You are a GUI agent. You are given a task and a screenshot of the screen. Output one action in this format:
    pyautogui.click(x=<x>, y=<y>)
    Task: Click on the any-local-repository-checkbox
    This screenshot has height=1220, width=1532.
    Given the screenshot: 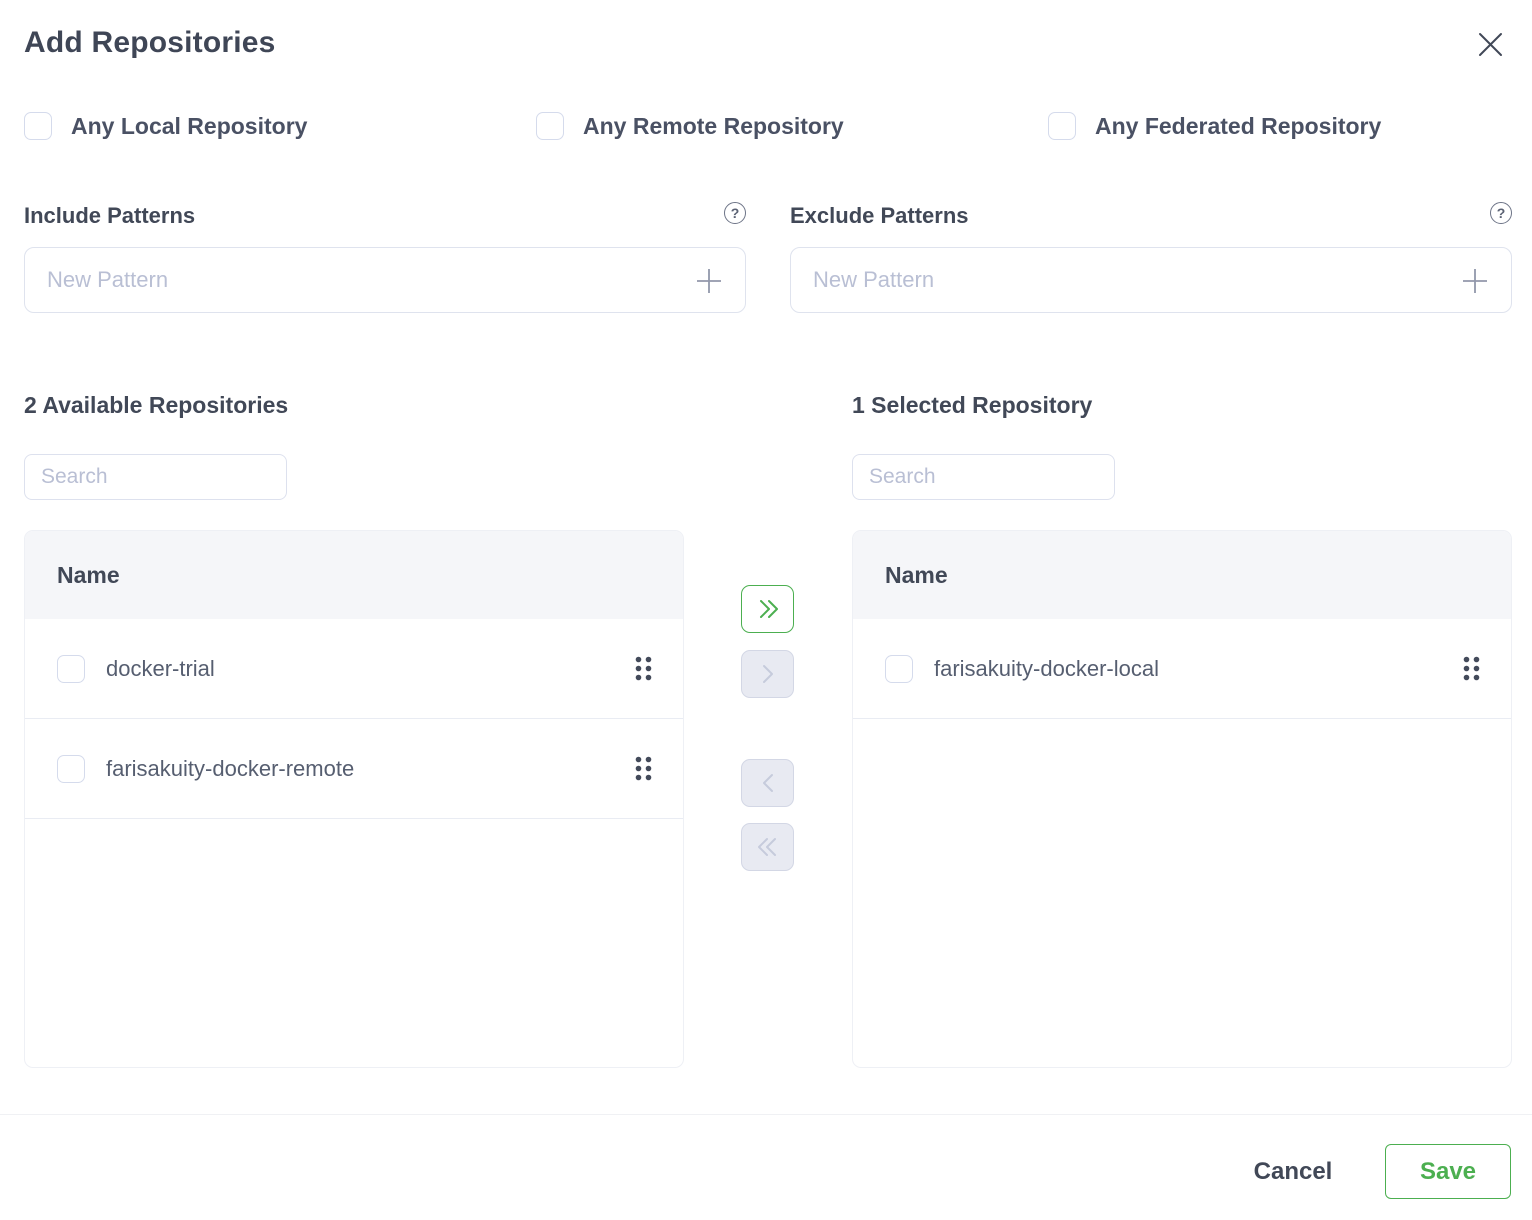 What is the action you would take?
    pyautogui.click(x=38, y=126)
    